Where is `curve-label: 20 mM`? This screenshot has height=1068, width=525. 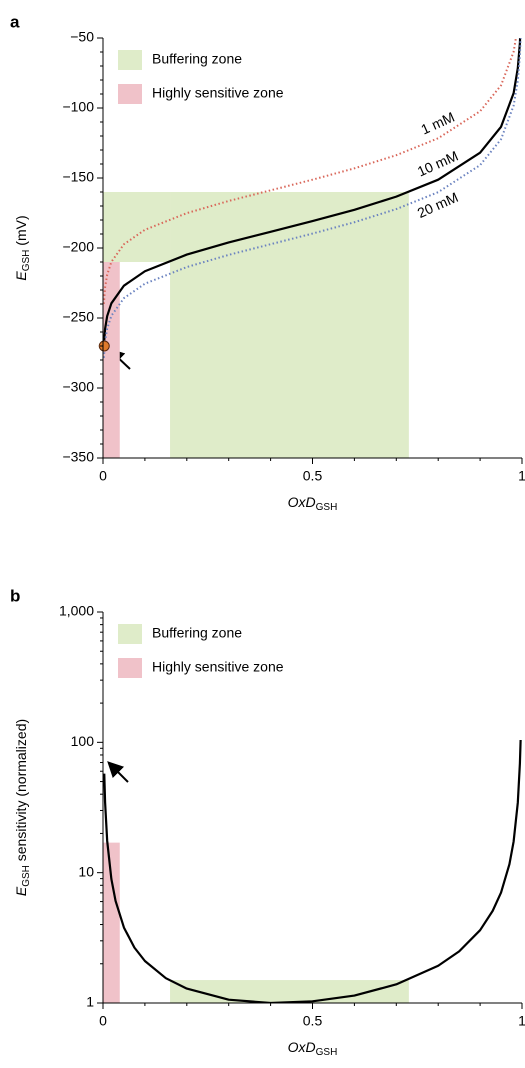
curve-label: 20 mM is located at coordinates (438, 205).